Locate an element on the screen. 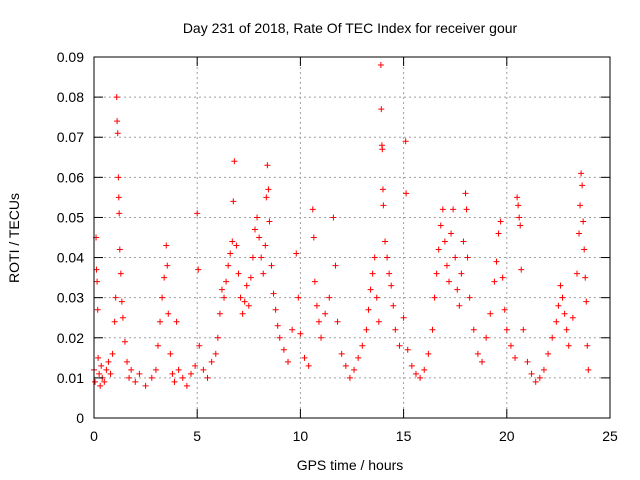 The width and height of the screenshot is (640, 480). y-axis-label: ROTI / TECUs is located at coordinates (14, 238).